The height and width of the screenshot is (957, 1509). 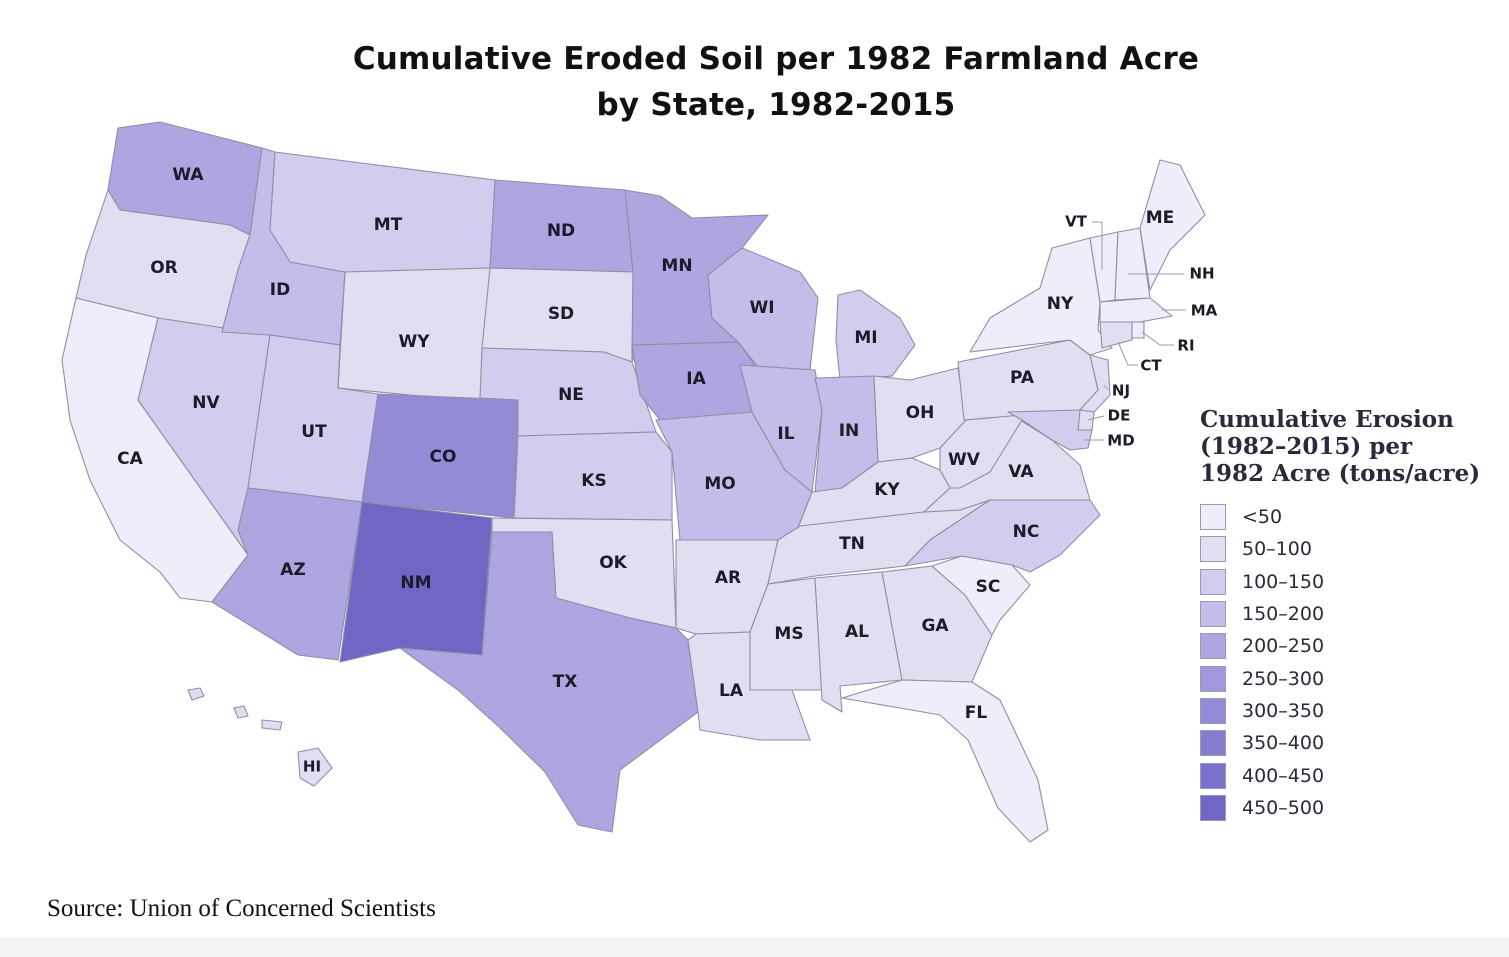 What do you see at coordinates (1327, 419) in the screenshot?
I see `legend-title-line-1: Cumulative Erosion` at bounding box center [1327, 419].